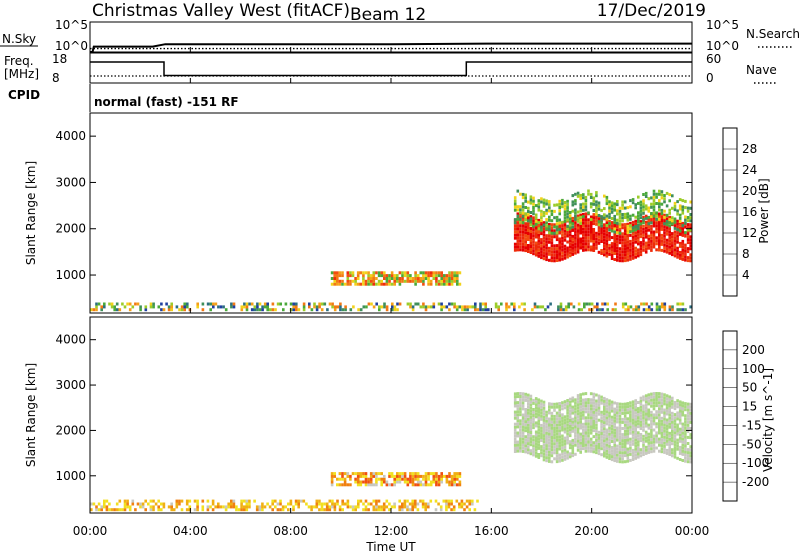  Describe the element at coordinates (749, 170) in the screenshot. I see `colorbar-tick-label: 24` at that location.